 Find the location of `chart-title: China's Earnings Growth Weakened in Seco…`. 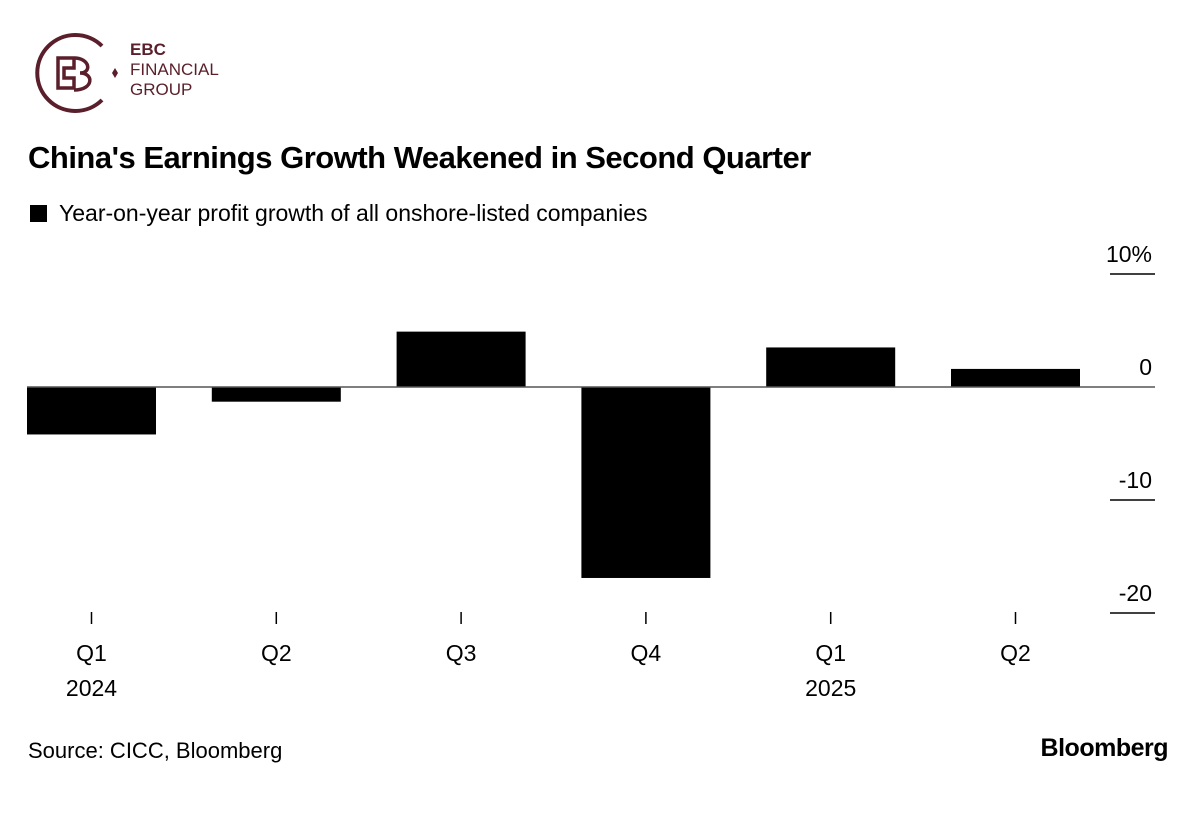

chart-title: China's Earnings Growth Weakened in Seco… is located at coordinates (419, 157).